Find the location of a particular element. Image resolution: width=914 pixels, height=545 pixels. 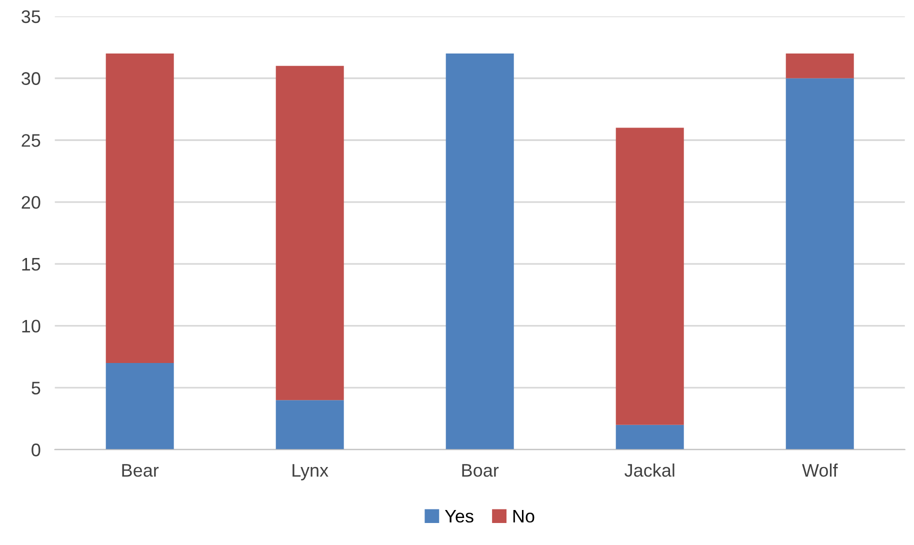

y-tick-label: 15 is located at coordinates (31, 264).